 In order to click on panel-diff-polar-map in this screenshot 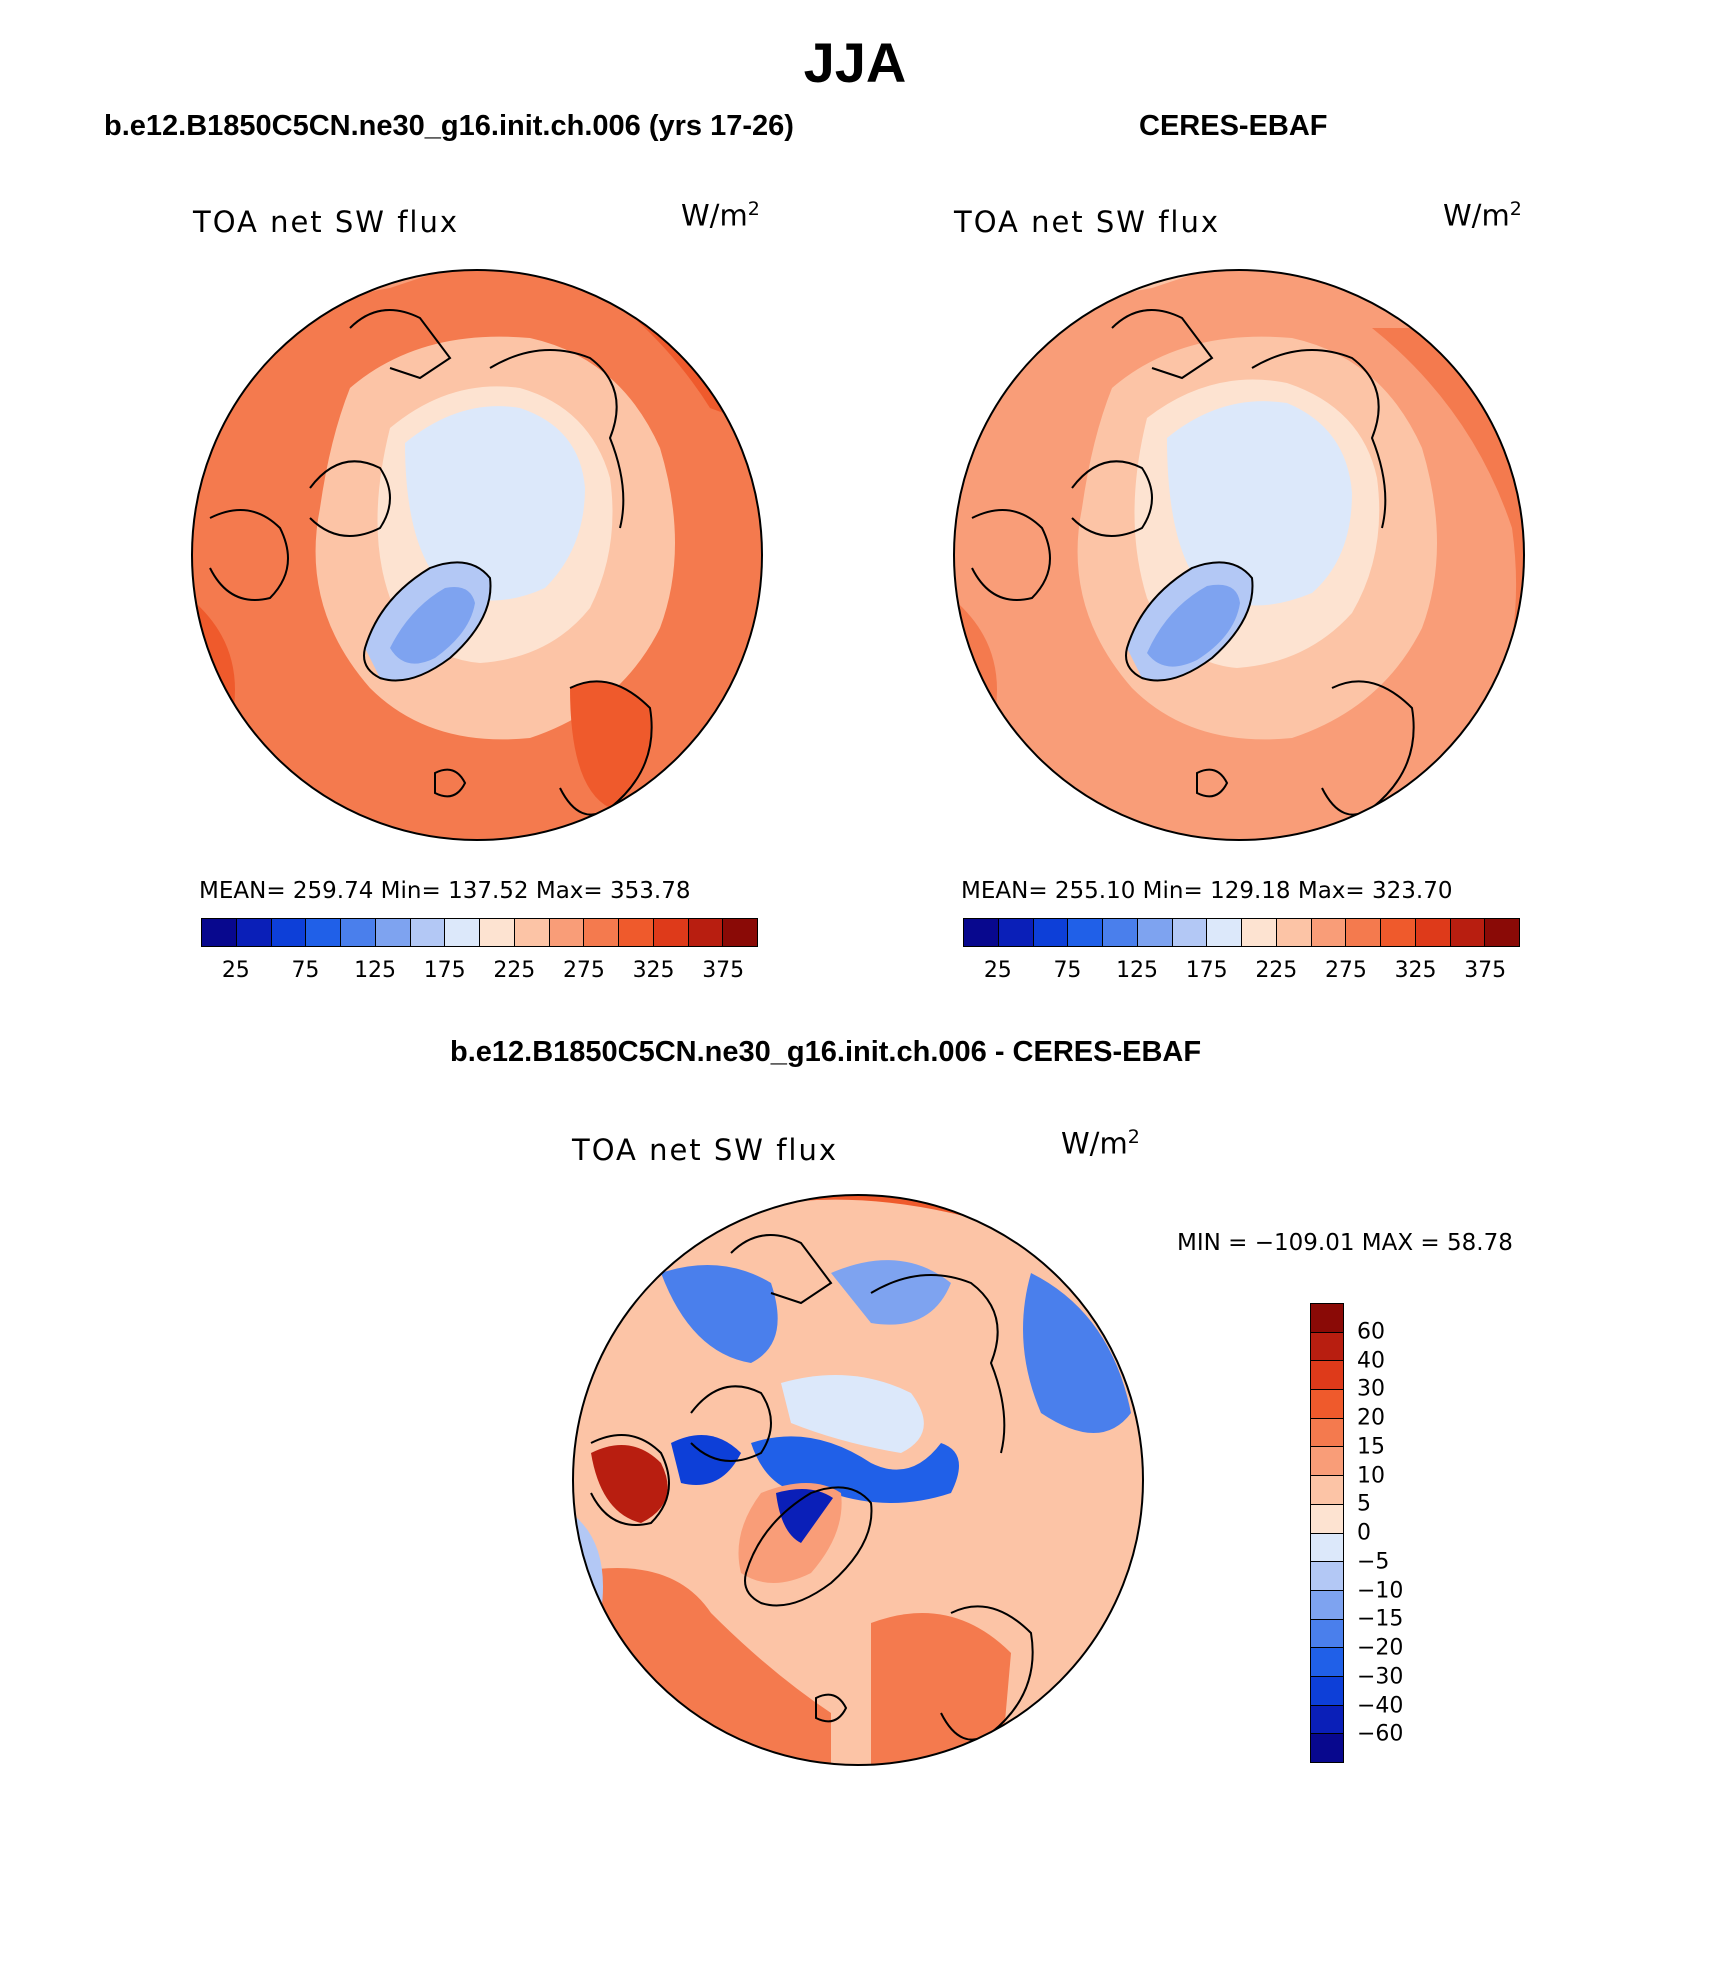, I will do `click(858, 1480)`.